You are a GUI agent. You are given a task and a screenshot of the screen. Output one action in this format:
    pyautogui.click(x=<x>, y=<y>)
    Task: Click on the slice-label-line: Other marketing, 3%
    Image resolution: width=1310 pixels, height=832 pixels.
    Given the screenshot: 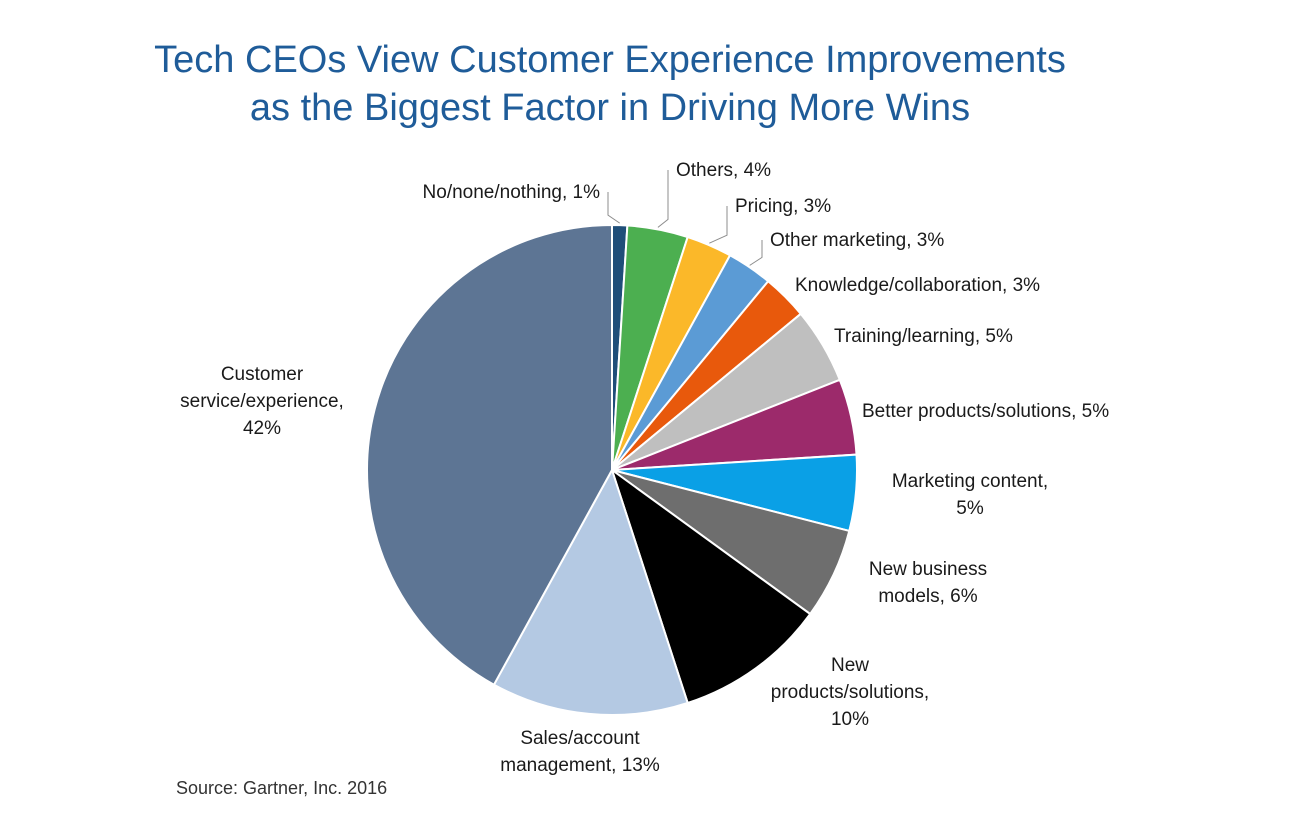 What is the action you would take?
    pyautogui.click(x=857, y=240)
    